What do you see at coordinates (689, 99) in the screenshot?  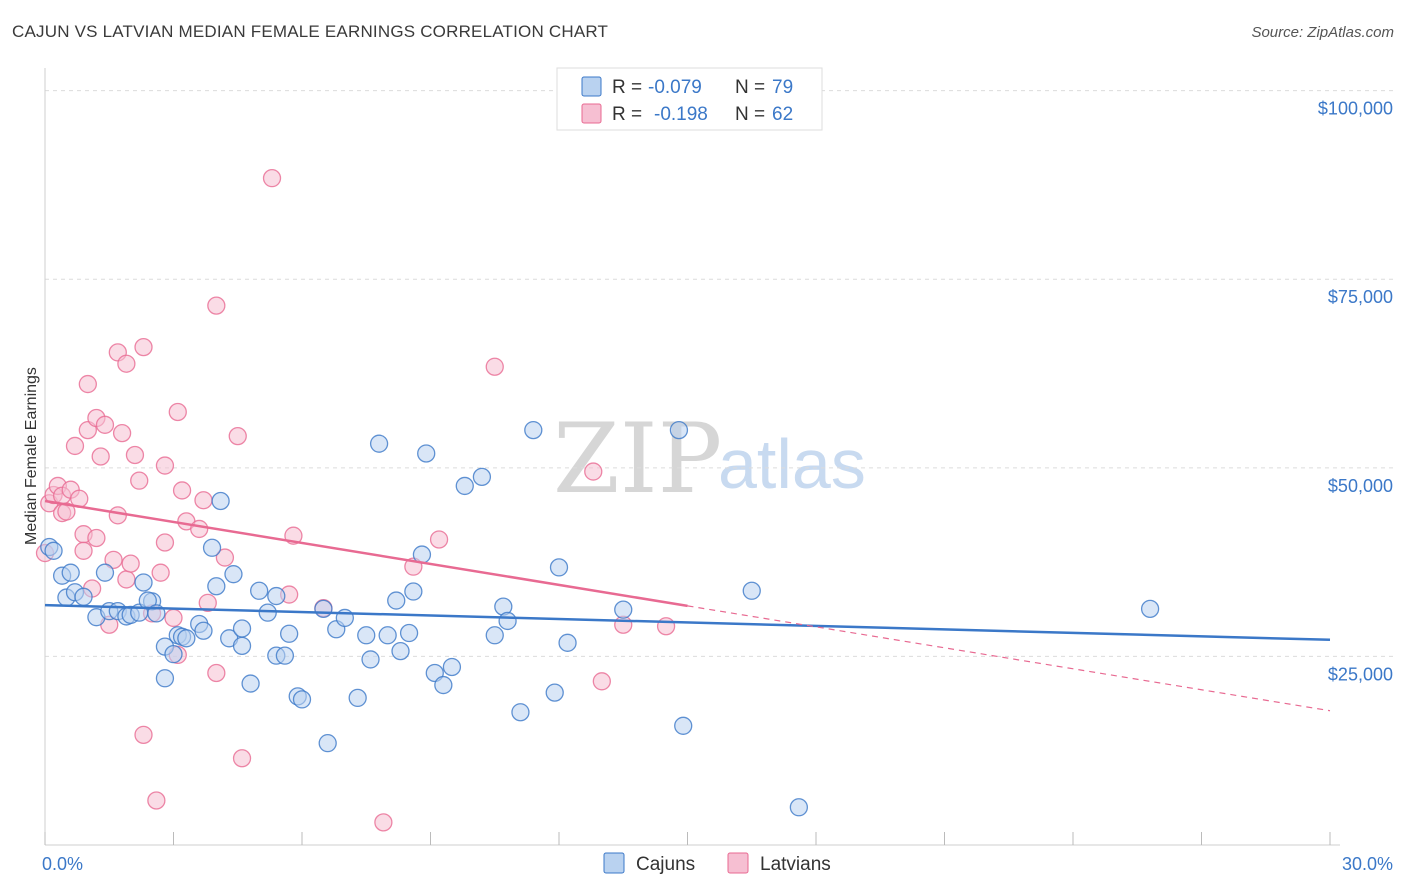 I see `legend-top: R = -0.079 N = 79 R = -0.198 N = 62` at bounding box center [689, 99].